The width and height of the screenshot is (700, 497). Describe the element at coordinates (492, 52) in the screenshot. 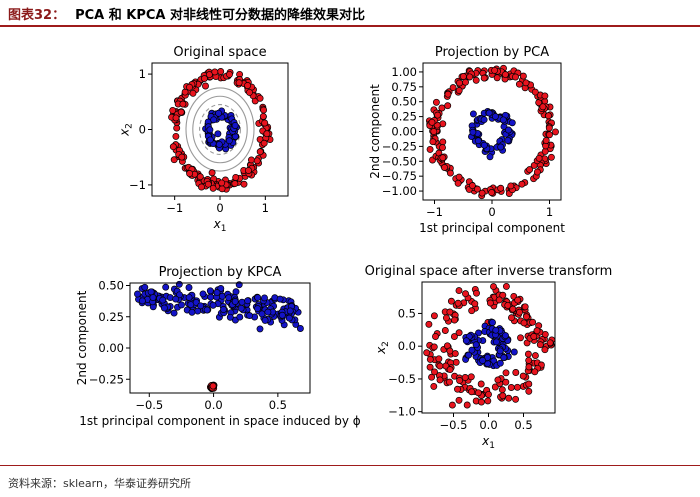

I see `chart-title: Projection by PCA` at that location.